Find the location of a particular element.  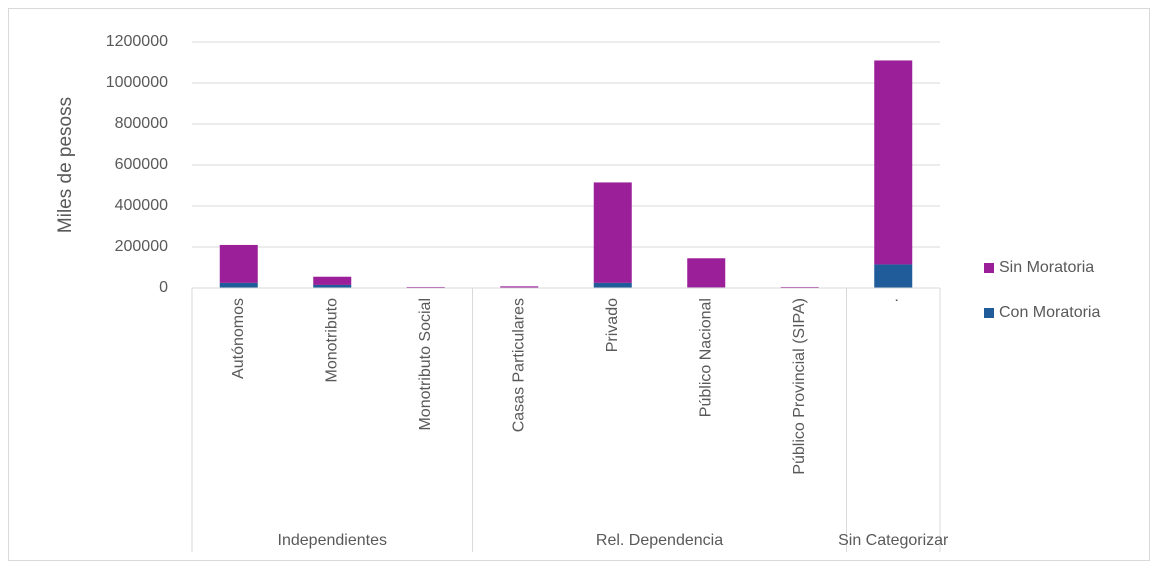

x-tick-label: Privado is located at coordinates (612, 325).